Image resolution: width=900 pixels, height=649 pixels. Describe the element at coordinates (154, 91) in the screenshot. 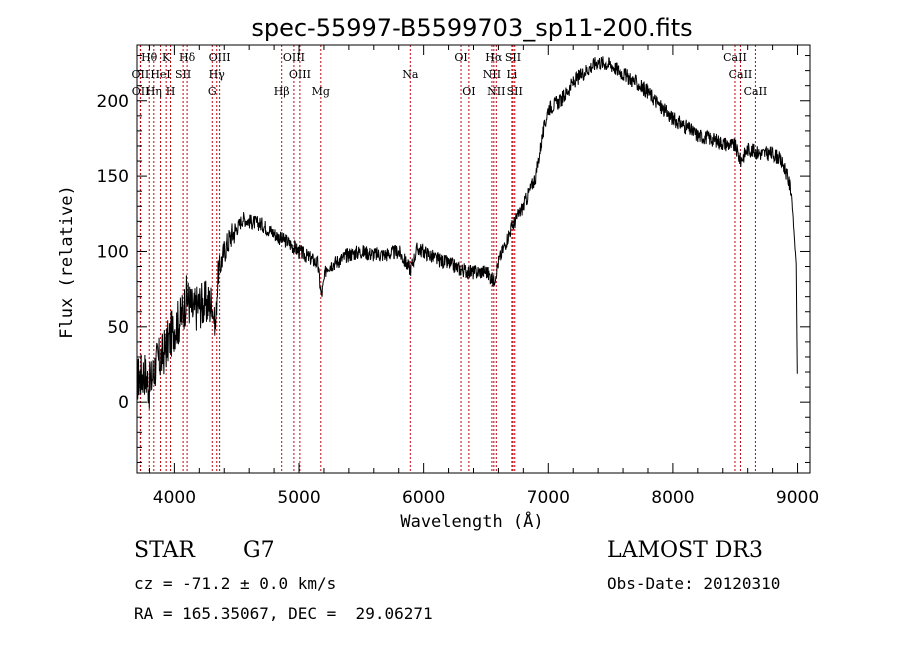

I see `line-label-2-1: Hη` at that location.